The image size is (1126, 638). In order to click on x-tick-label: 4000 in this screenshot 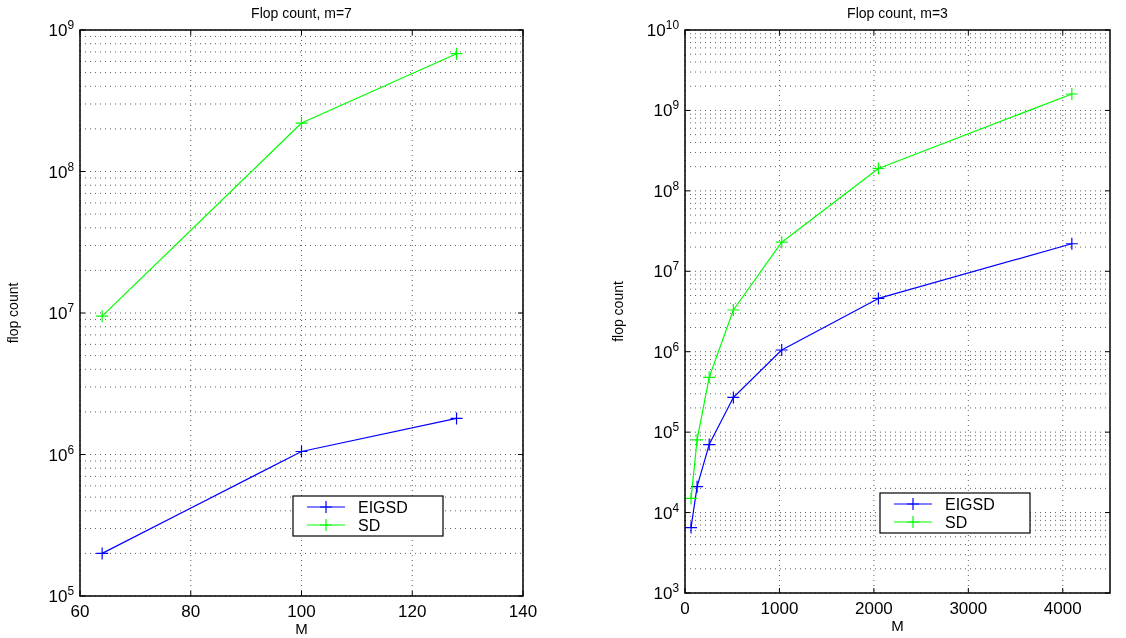, I will do `click(1062, 608)`.